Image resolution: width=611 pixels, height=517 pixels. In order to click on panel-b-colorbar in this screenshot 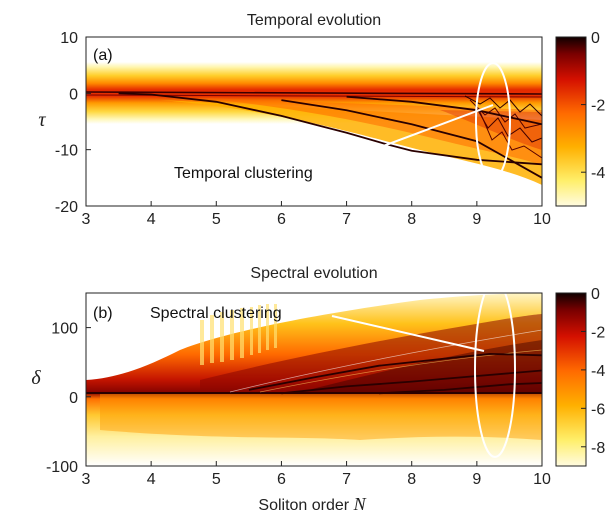, I will do `click(571, 379)`.